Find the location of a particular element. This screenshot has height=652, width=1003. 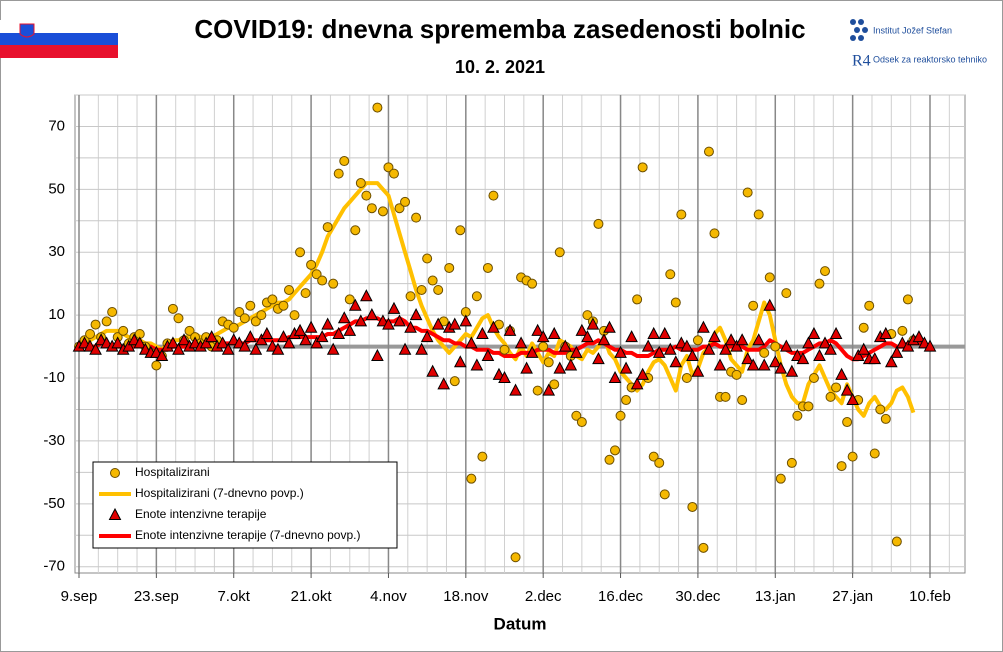

y-tick-label: 50 is located at coordinates (56, 188).